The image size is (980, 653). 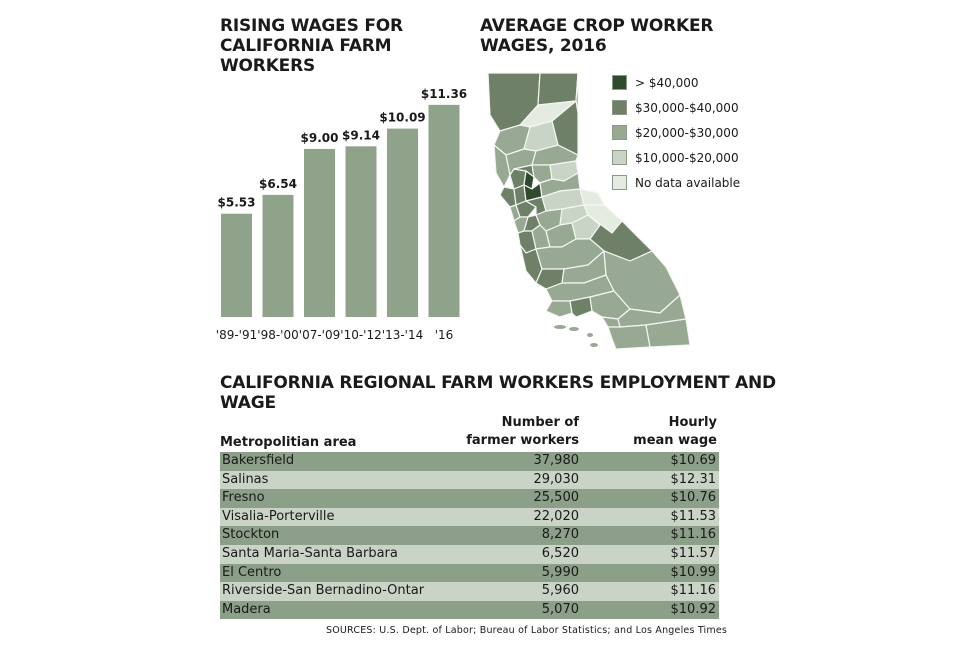 What do you see at coordinates (592, 197) in the screenshot?
I see `county-region-alpine` at bounding box center [592, 197].